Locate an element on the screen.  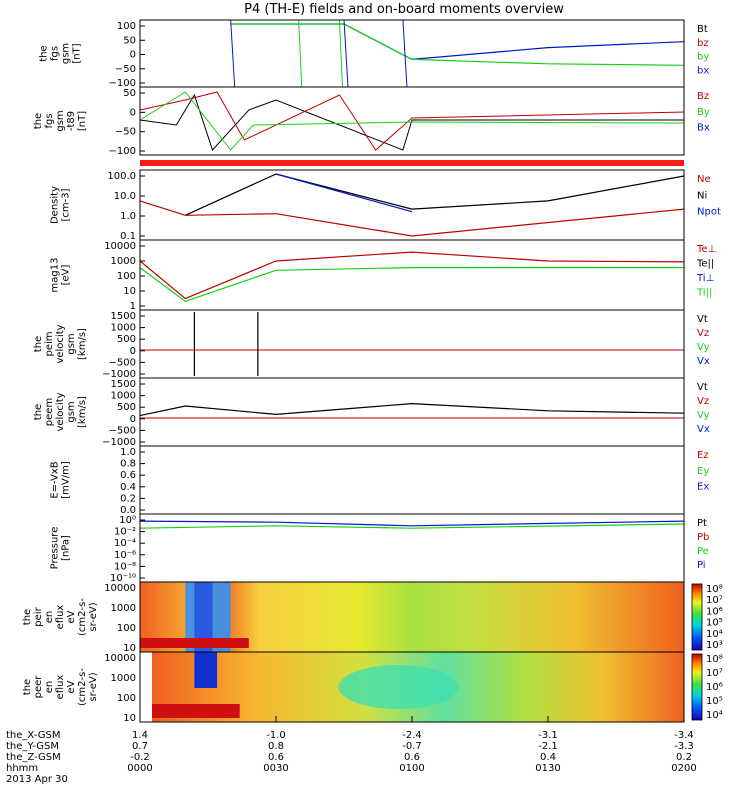
series-by is located at coordinates (457, 44).